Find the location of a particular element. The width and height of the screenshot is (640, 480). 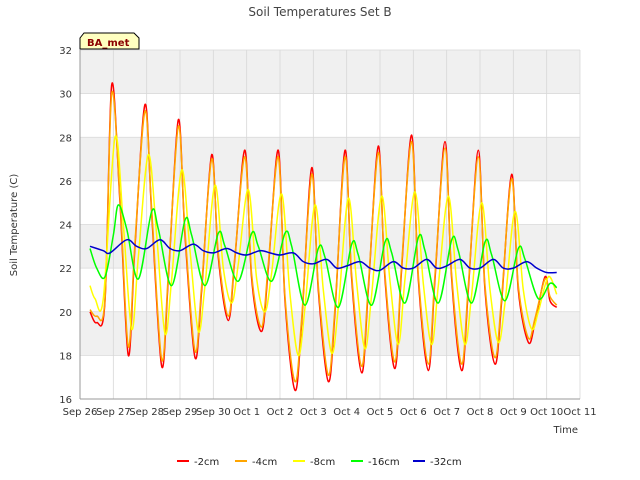

y-tick-labels: 16 18 20 22 24 26 28 30 32 is located at coordinates (65, 226).